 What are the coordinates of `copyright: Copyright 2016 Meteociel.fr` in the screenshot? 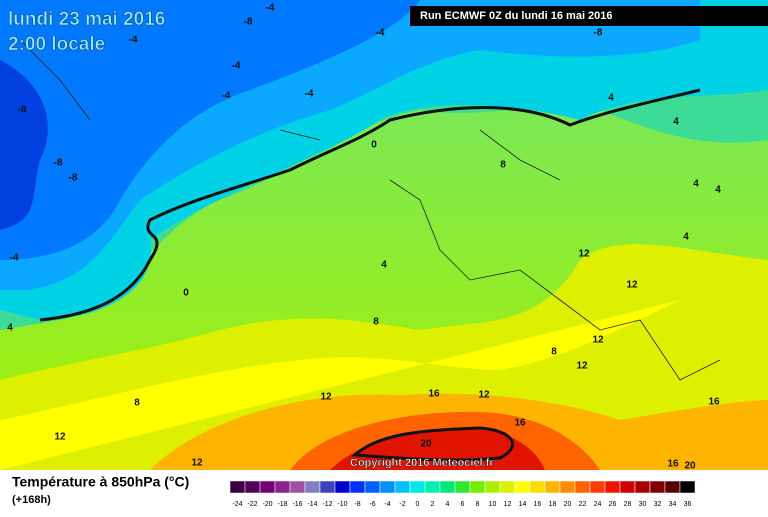 It's located at (422, 463).